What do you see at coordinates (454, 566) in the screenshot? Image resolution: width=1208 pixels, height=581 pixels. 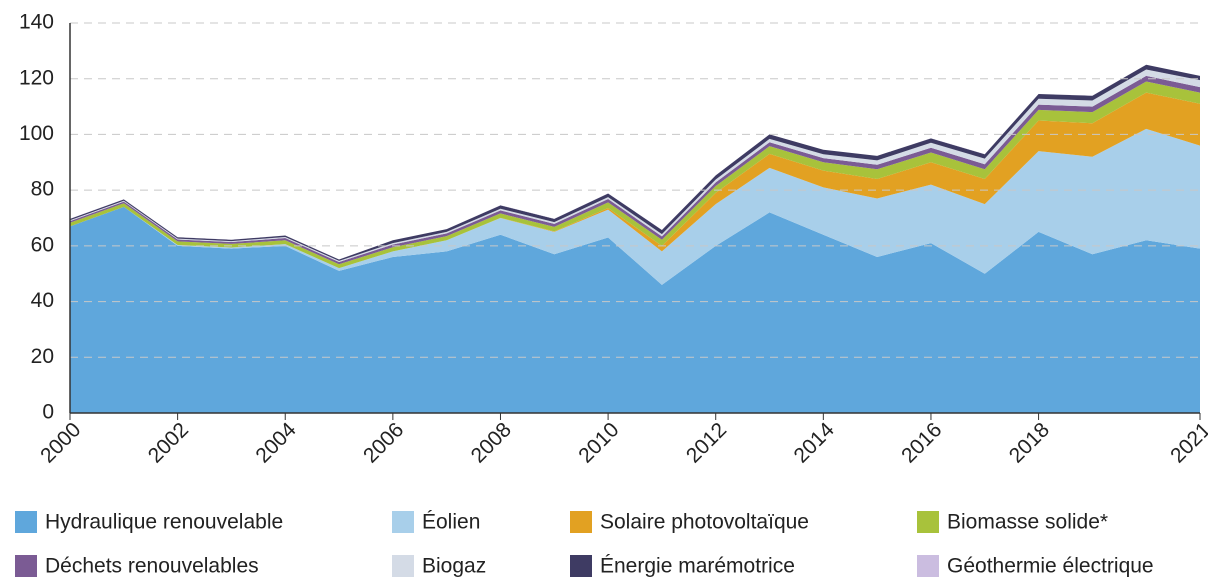 I see `legend-label: Biogaz` at bounding box center [454, 566].